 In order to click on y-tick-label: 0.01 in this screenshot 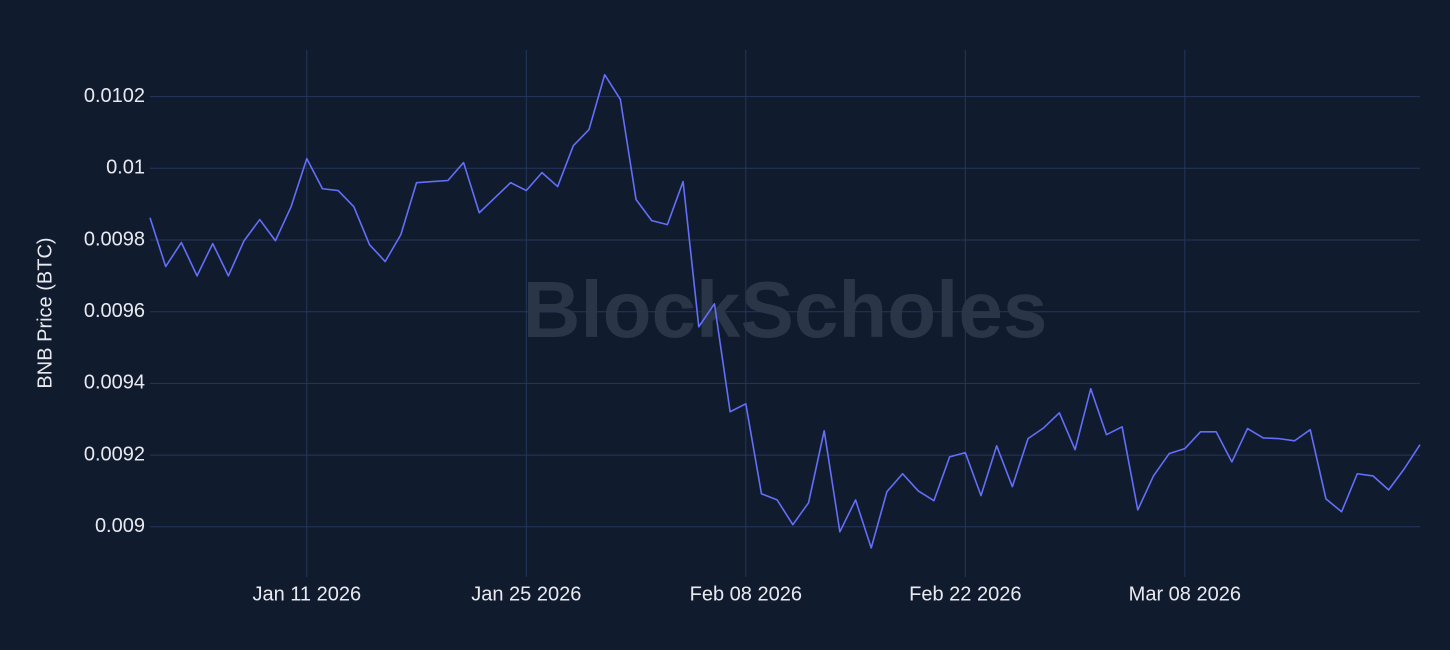, I will do `click(125, 168)`.